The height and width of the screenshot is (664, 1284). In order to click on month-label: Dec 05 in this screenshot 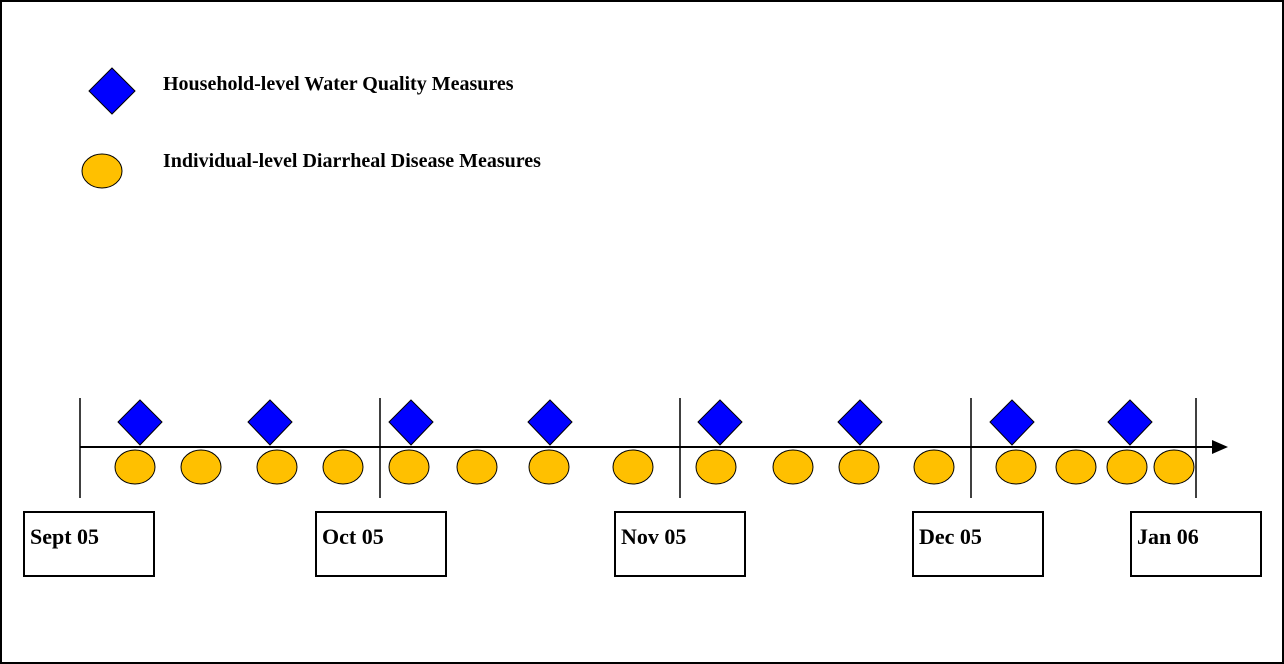, I will do `click(950, 536)`.